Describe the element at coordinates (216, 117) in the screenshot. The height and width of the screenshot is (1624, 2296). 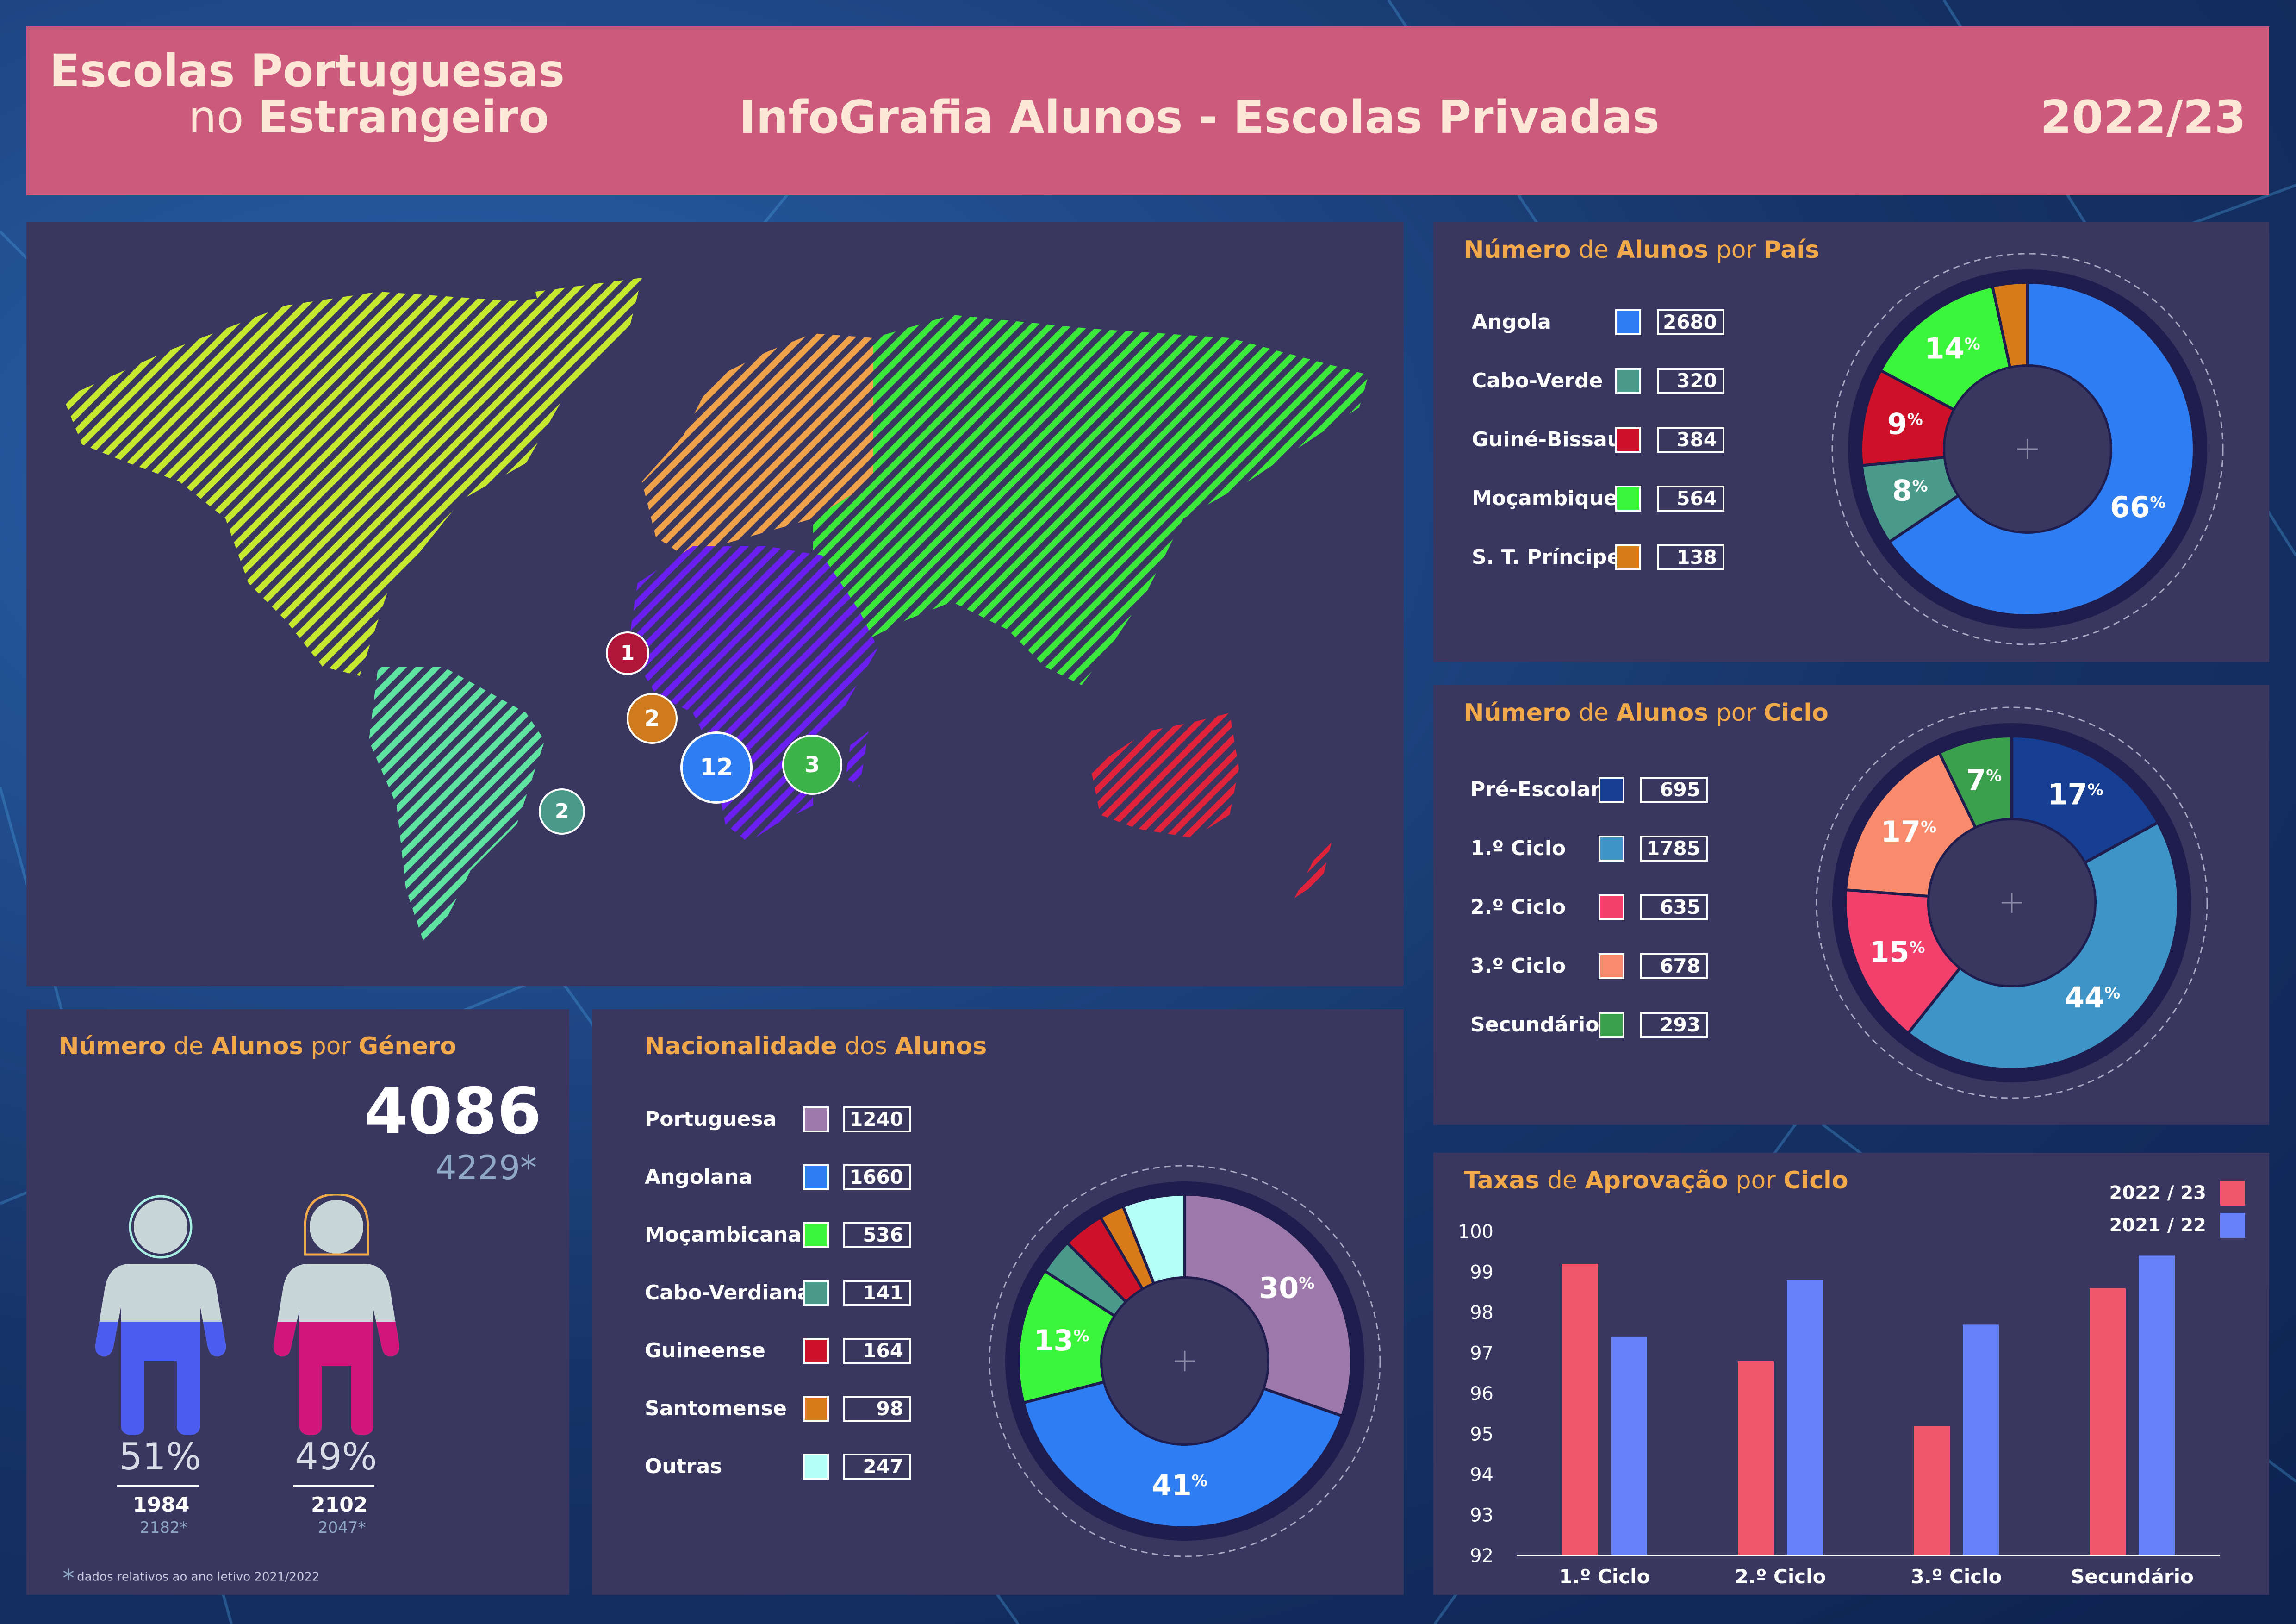
I see `brand-prefix: no` at that location.